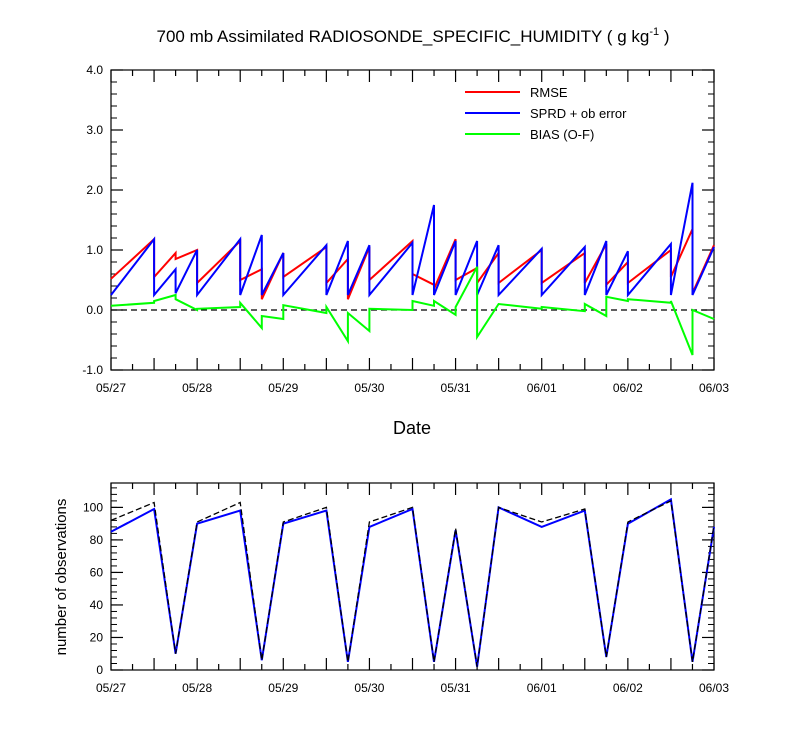 This screenshot has width=800, height=755. I want to click on bottom-y-tick-label: 40, so click(97, 605).